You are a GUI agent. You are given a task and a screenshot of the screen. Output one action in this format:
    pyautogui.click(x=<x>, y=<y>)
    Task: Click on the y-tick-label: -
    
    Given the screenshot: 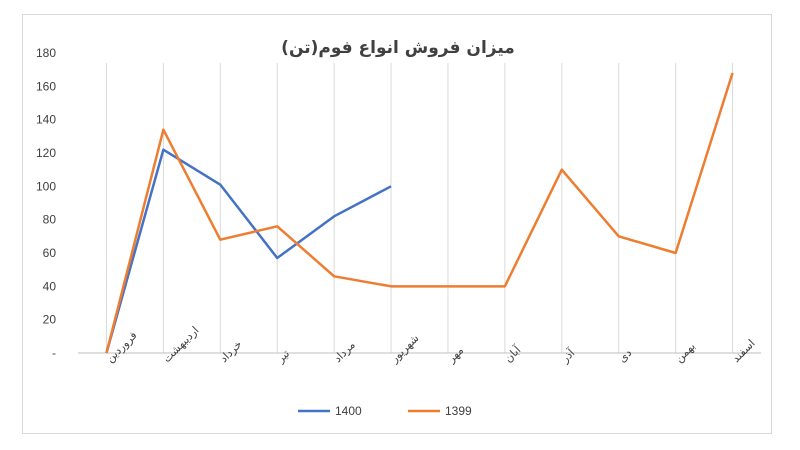 What is the action you would take?
    pyautogui.click(x=54, y=353)
    